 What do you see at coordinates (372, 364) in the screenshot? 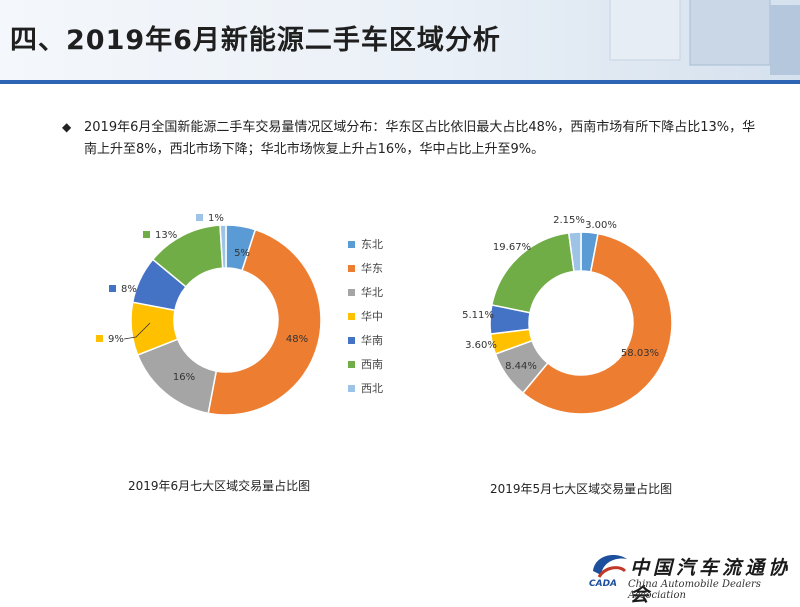
I see `legend-label: 西南` at bounding box center [372, 364].